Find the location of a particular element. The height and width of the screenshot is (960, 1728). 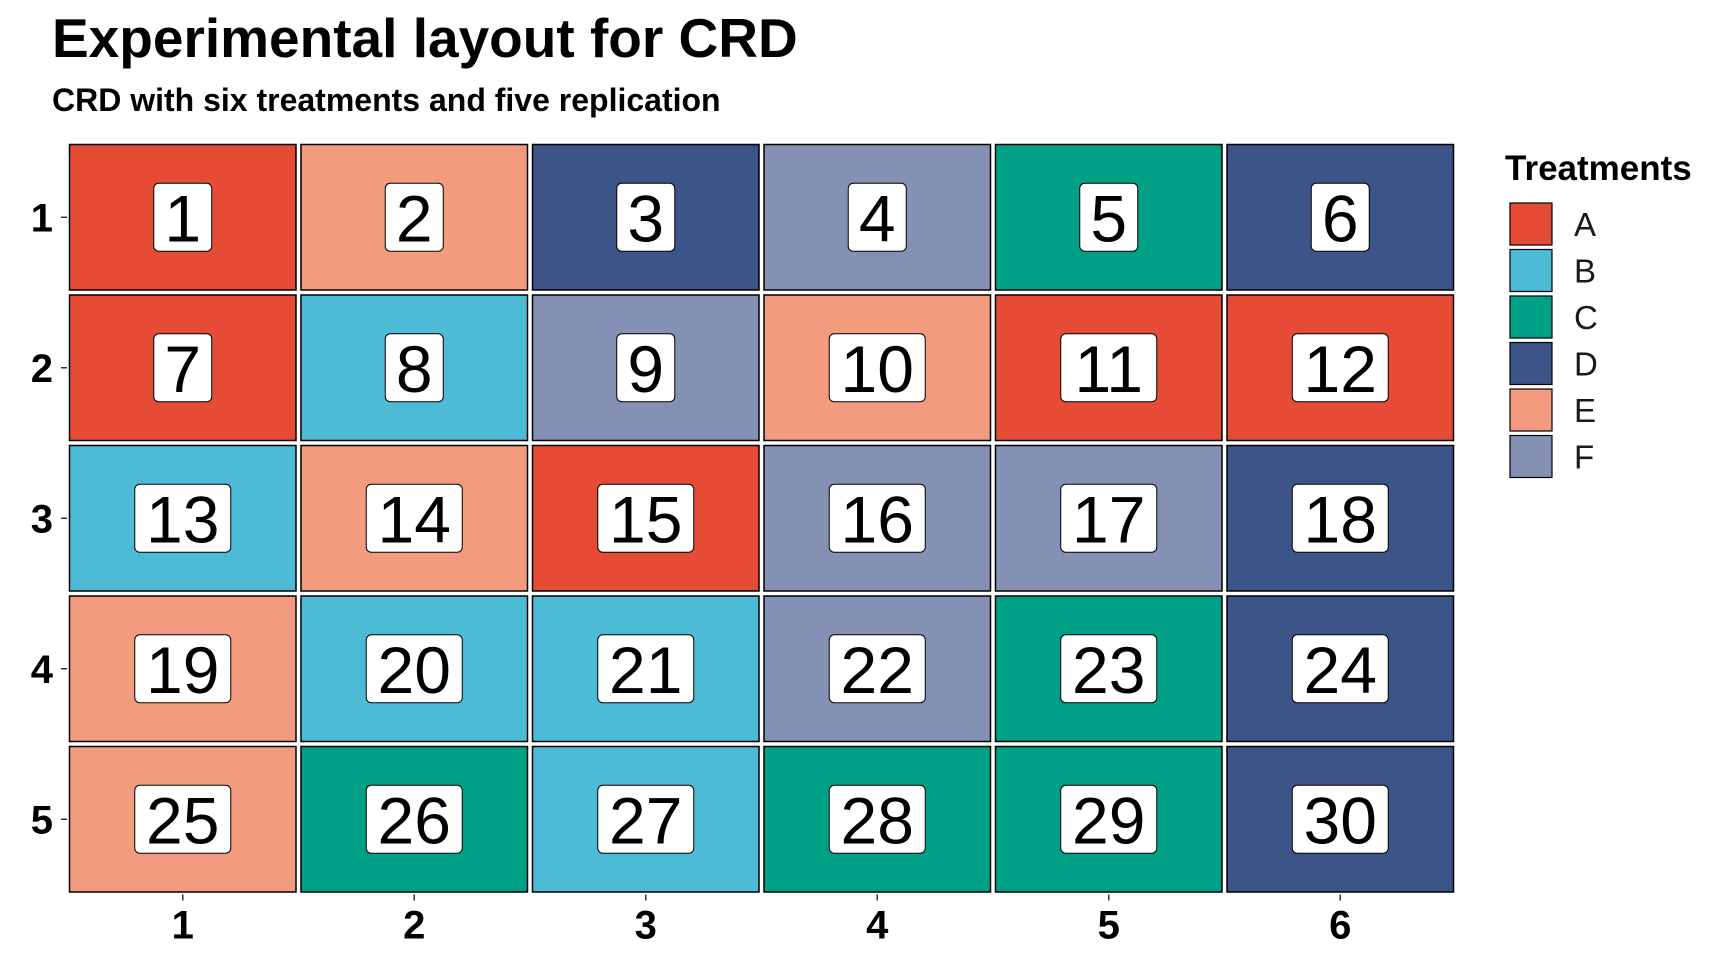

plot-number-label: 18 is located at coordinates (1340, 519).